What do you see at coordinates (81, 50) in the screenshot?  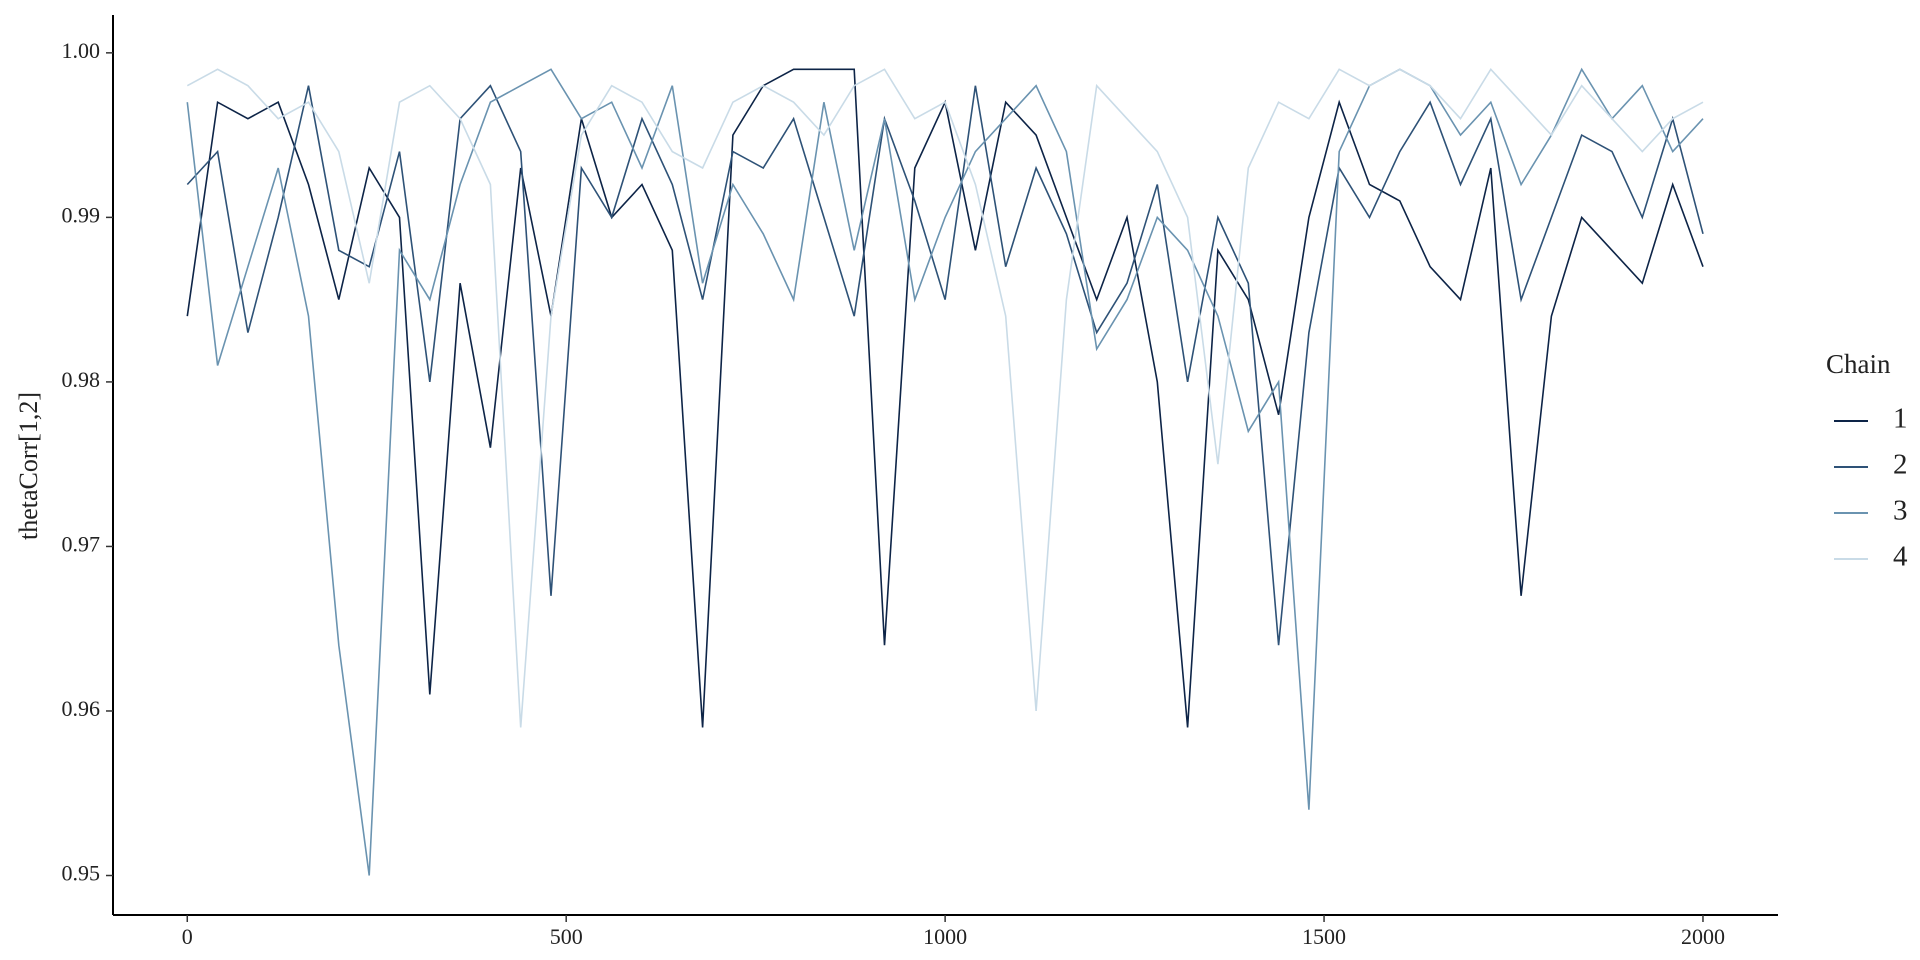 I see `y-tick-label: 1.00` at bounding box center [81, 50].